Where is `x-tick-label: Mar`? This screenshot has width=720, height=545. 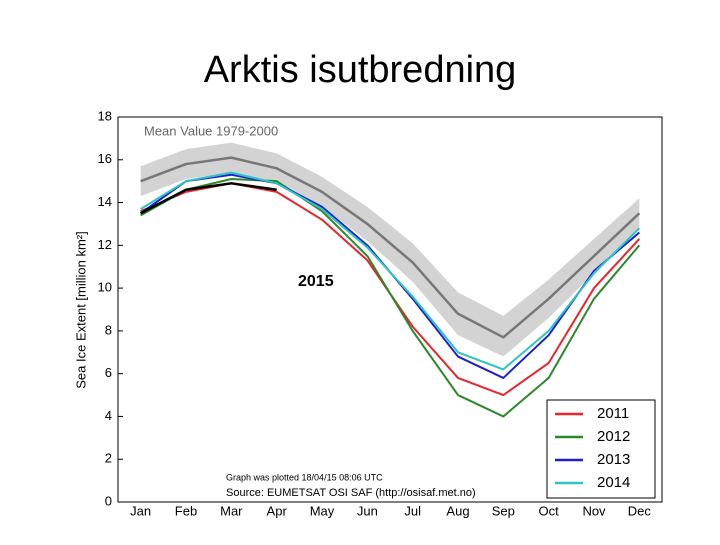
x-tick-label: Mar is located at coordinates (231, 510).